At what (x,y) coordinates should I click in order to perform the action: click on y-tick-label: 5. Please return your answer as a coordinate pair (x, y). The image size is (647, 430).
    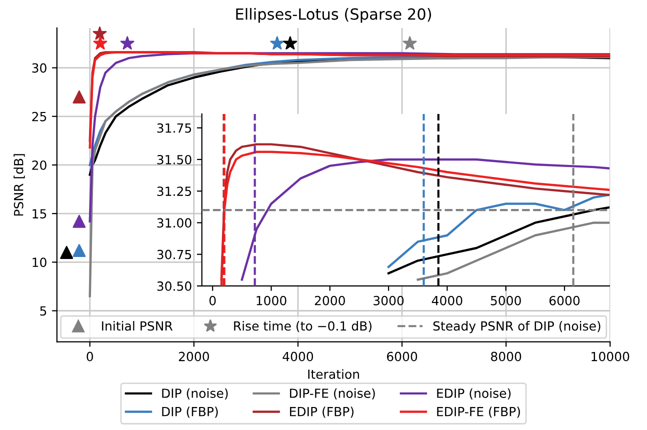
    Looking at the image, I should click on (43, 311).